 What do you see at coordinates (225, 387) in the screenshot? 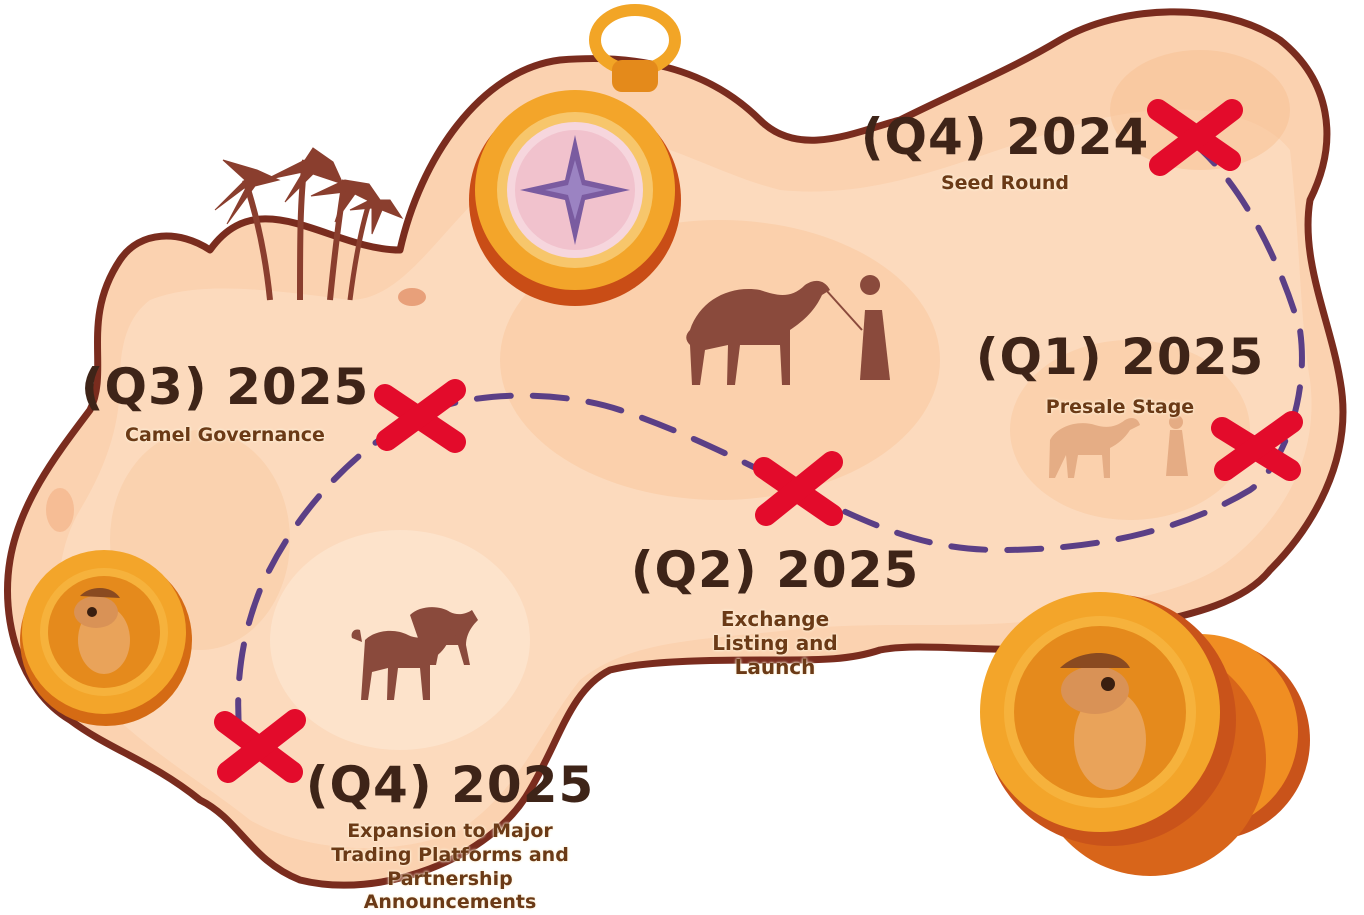
I see `milestone-quarter: (Q3) 2025` at bounding box center [225, 387].